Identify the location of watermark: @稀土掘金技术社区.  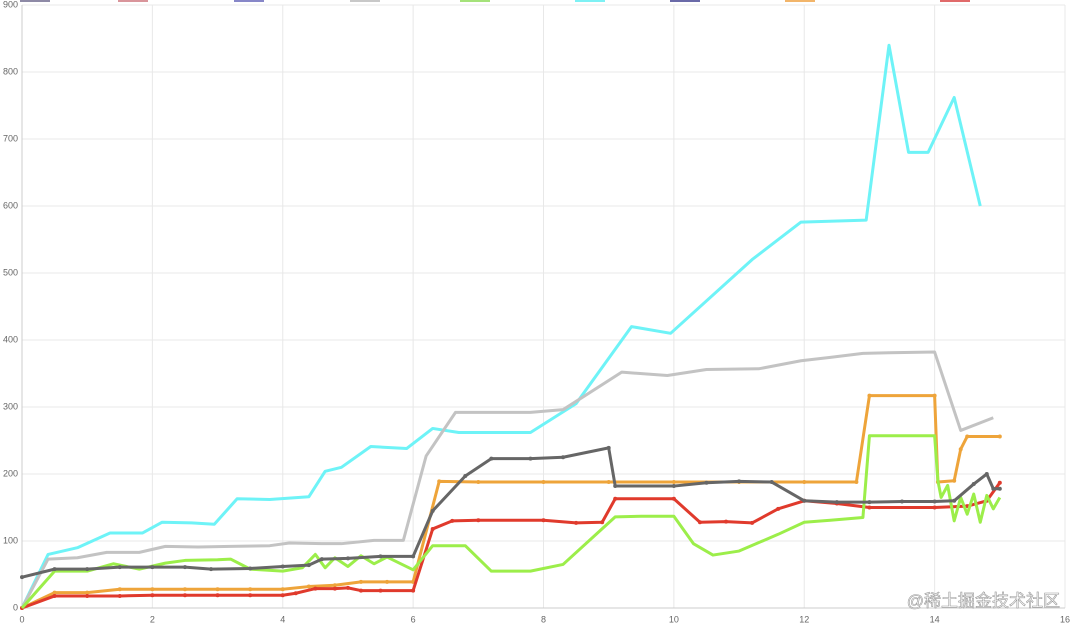
(983, 600).